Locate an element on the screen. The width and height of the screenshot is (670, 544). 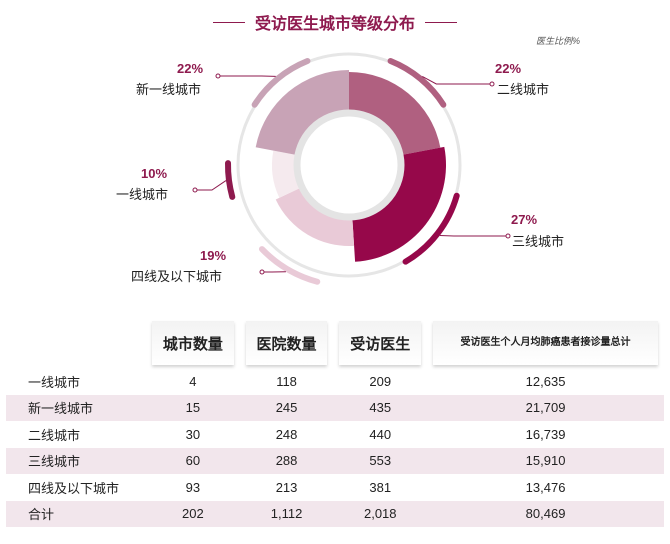
cell-city-count: 15 is located at coordinates (193, 407).